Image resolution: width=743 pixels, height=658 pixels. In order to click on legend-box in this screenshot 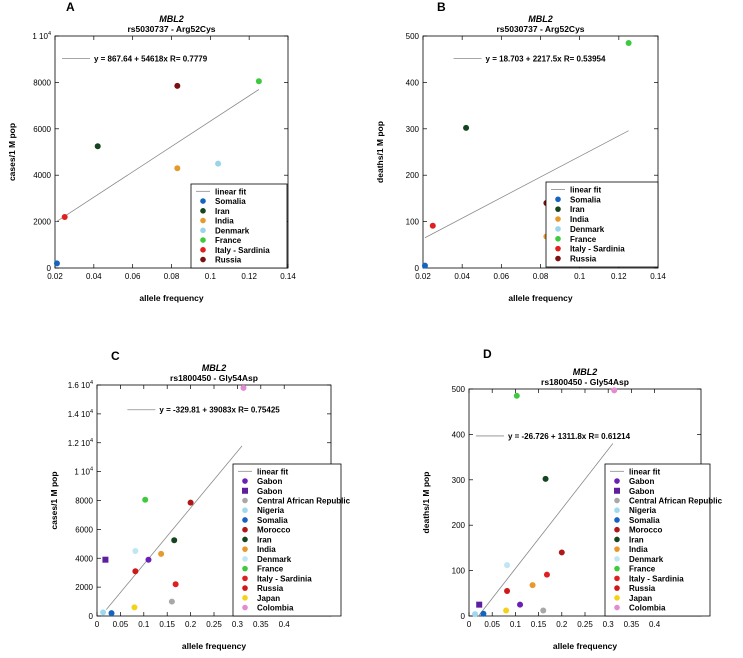, I will do `click(287, 540)`.